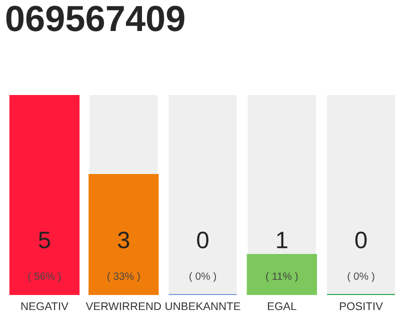  I want to click on annotation: ( 33% ), so click(123, 277).